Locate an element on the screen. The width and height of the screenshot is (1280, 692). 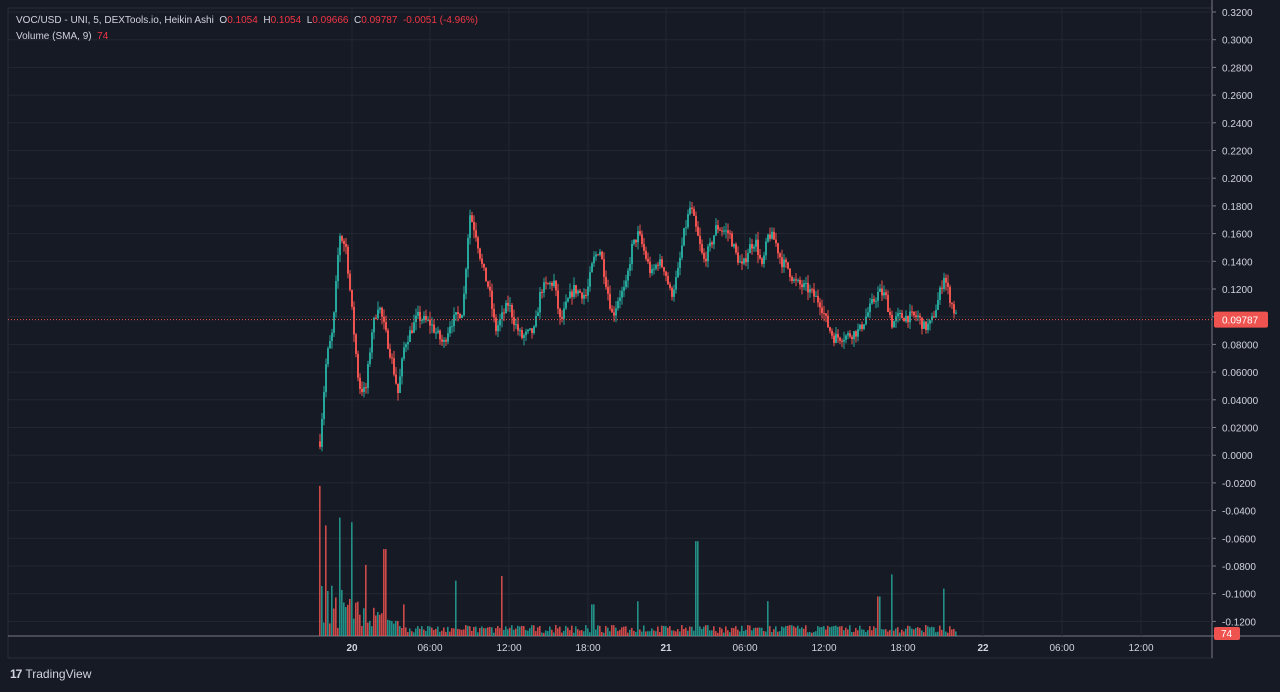
y-tick-label: 0.0000 is located at coordinates (1237, 456).